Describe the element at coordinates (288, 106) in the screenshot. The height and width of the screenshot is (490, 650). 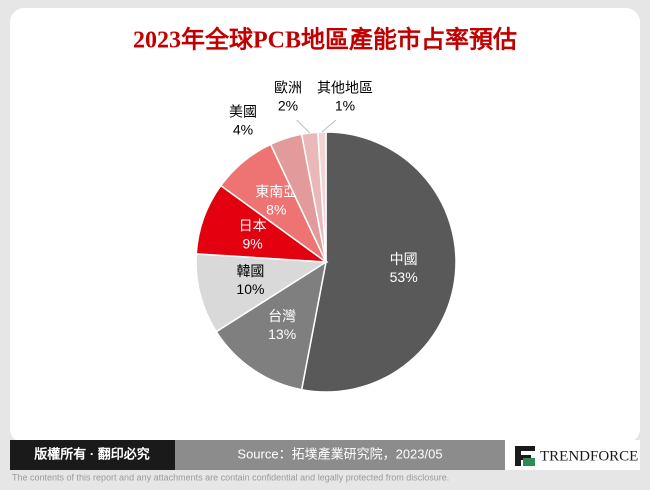
I see `slice-value-label: 2%` at that location.